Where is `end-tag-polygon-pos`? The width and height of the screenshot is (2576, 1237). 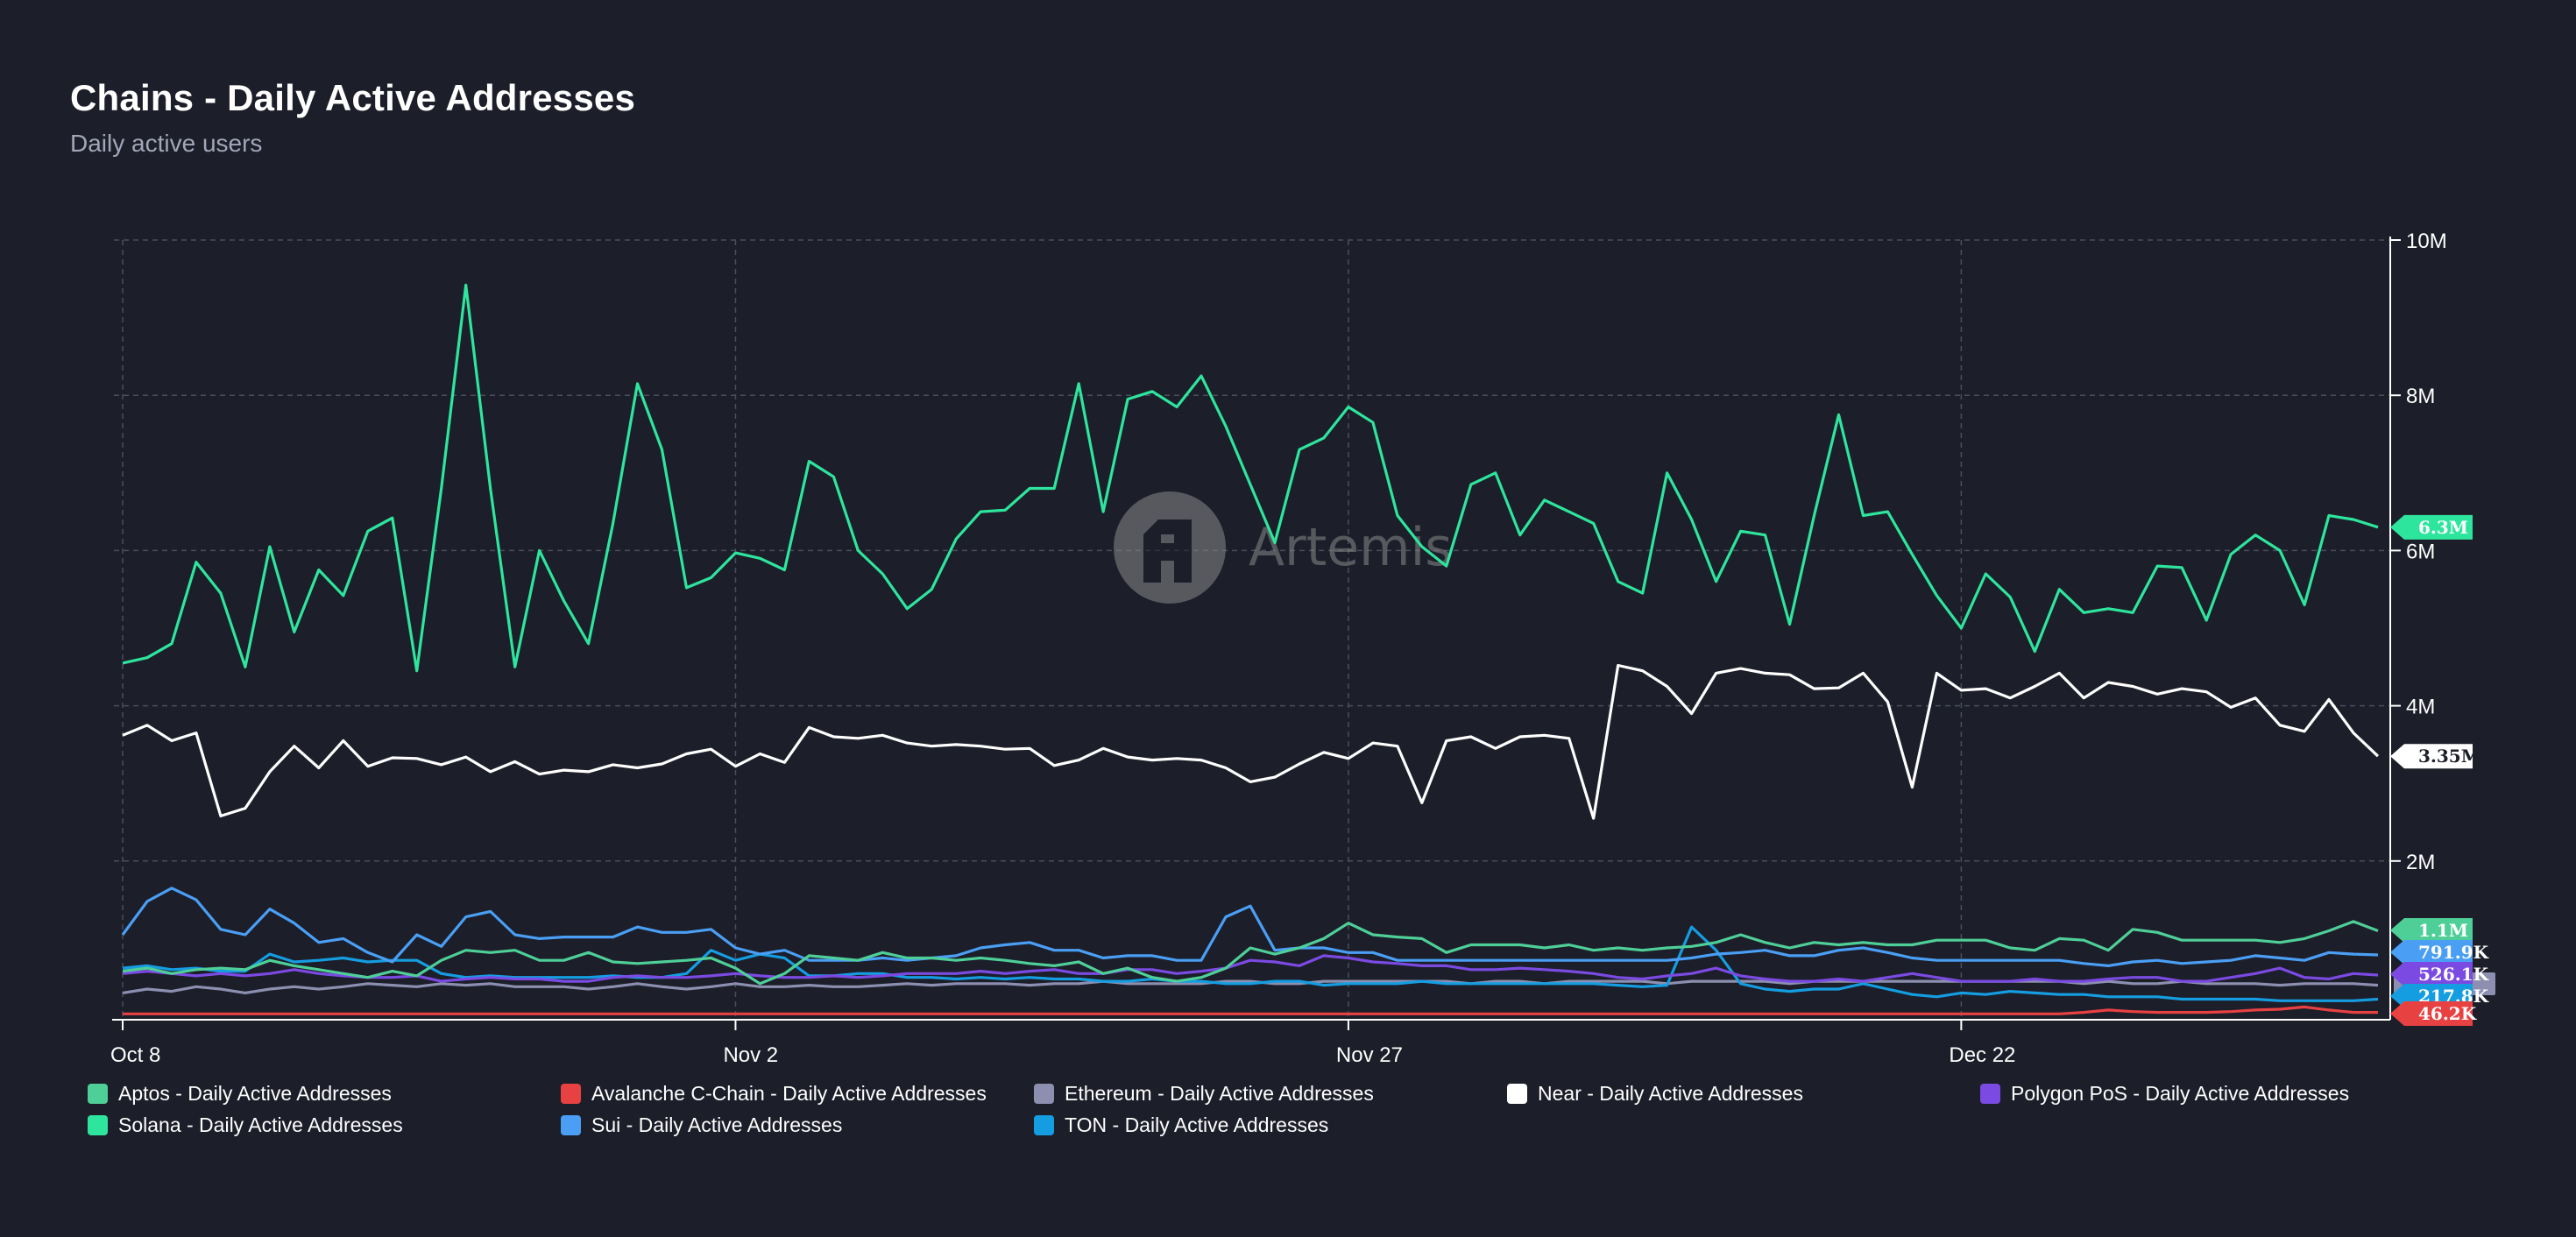
end-tag-polygon-pos is located at coordinates (2431, 974).